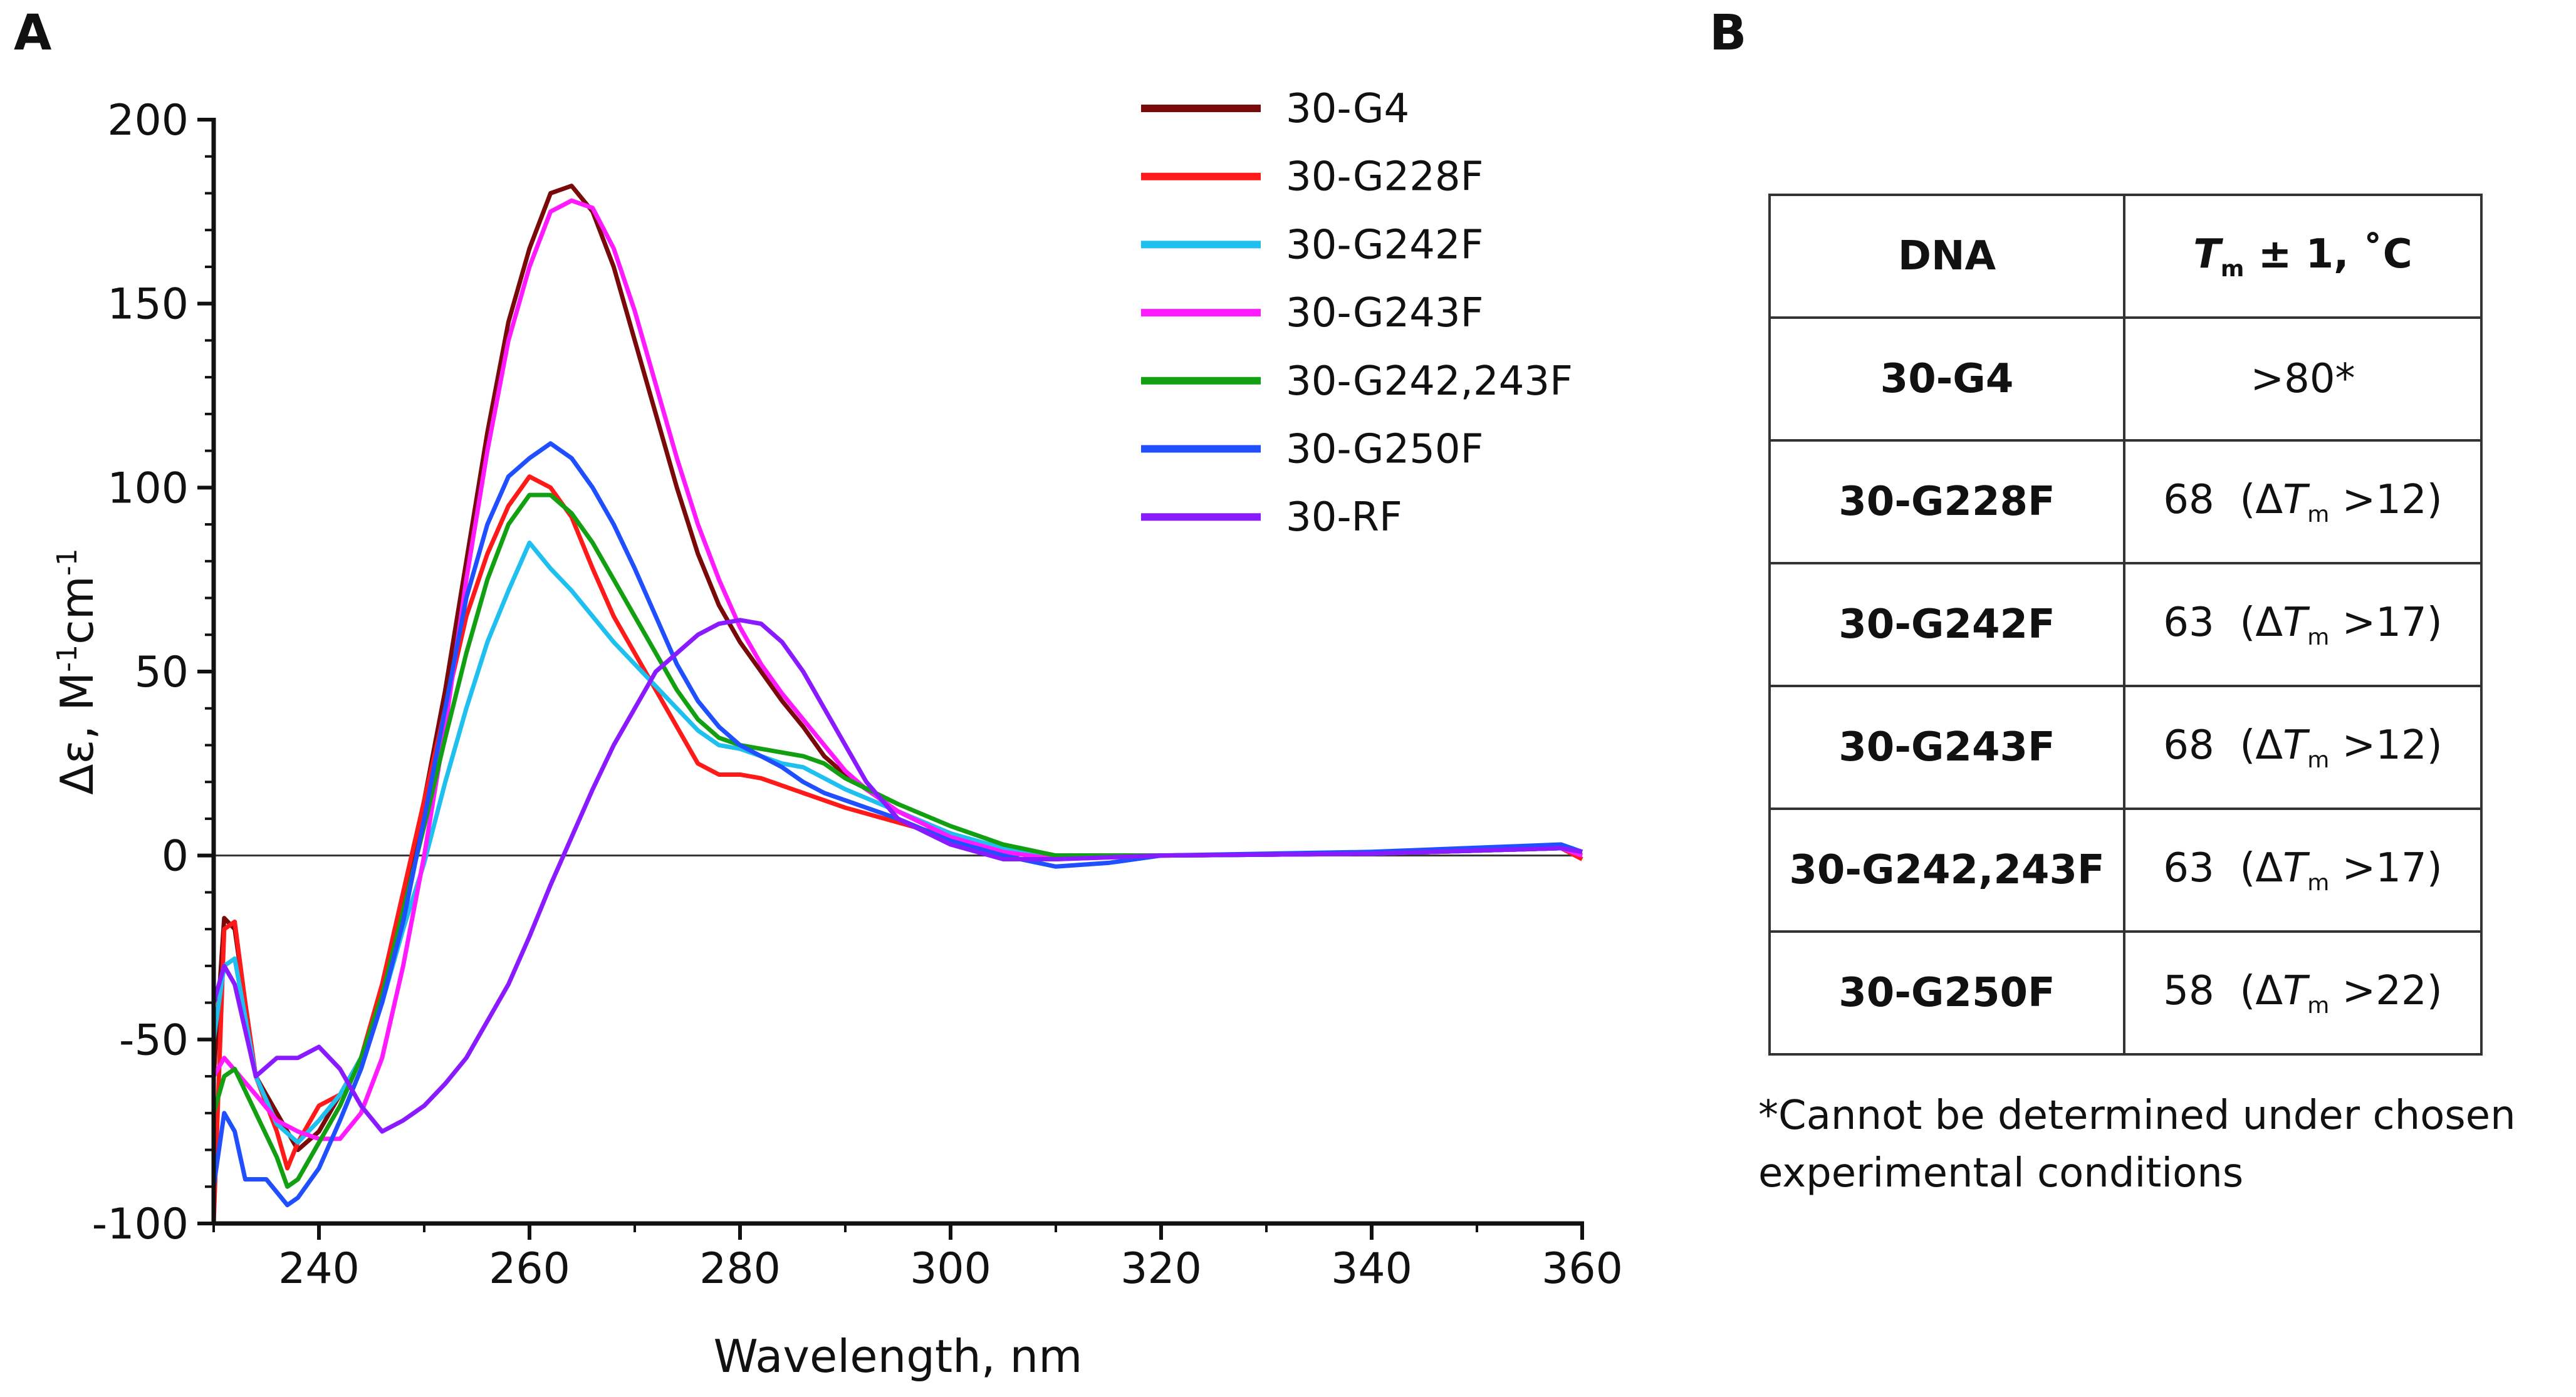 Image resolution: width=2576 pixels, height=1397 pixels. Describe the element at coordinates (1384, 313) in the screenshot. I see `legend-label: 30-G243F` at that location.